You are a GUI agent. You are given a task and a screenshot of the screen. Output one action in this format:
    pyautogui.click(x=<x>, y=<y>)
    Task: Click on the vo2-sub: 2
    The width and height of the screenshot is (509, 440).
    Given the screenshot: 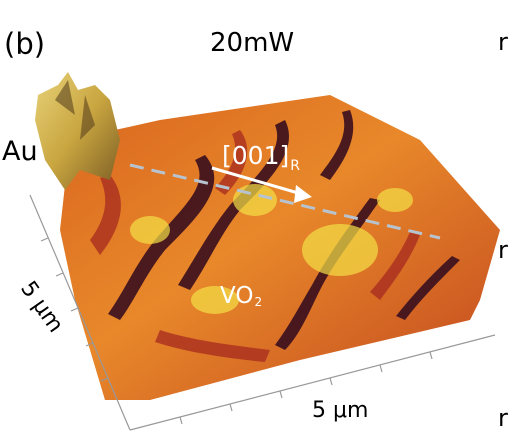 What is the action you would take?
    pyautogui.click(x=258, y=302)
    